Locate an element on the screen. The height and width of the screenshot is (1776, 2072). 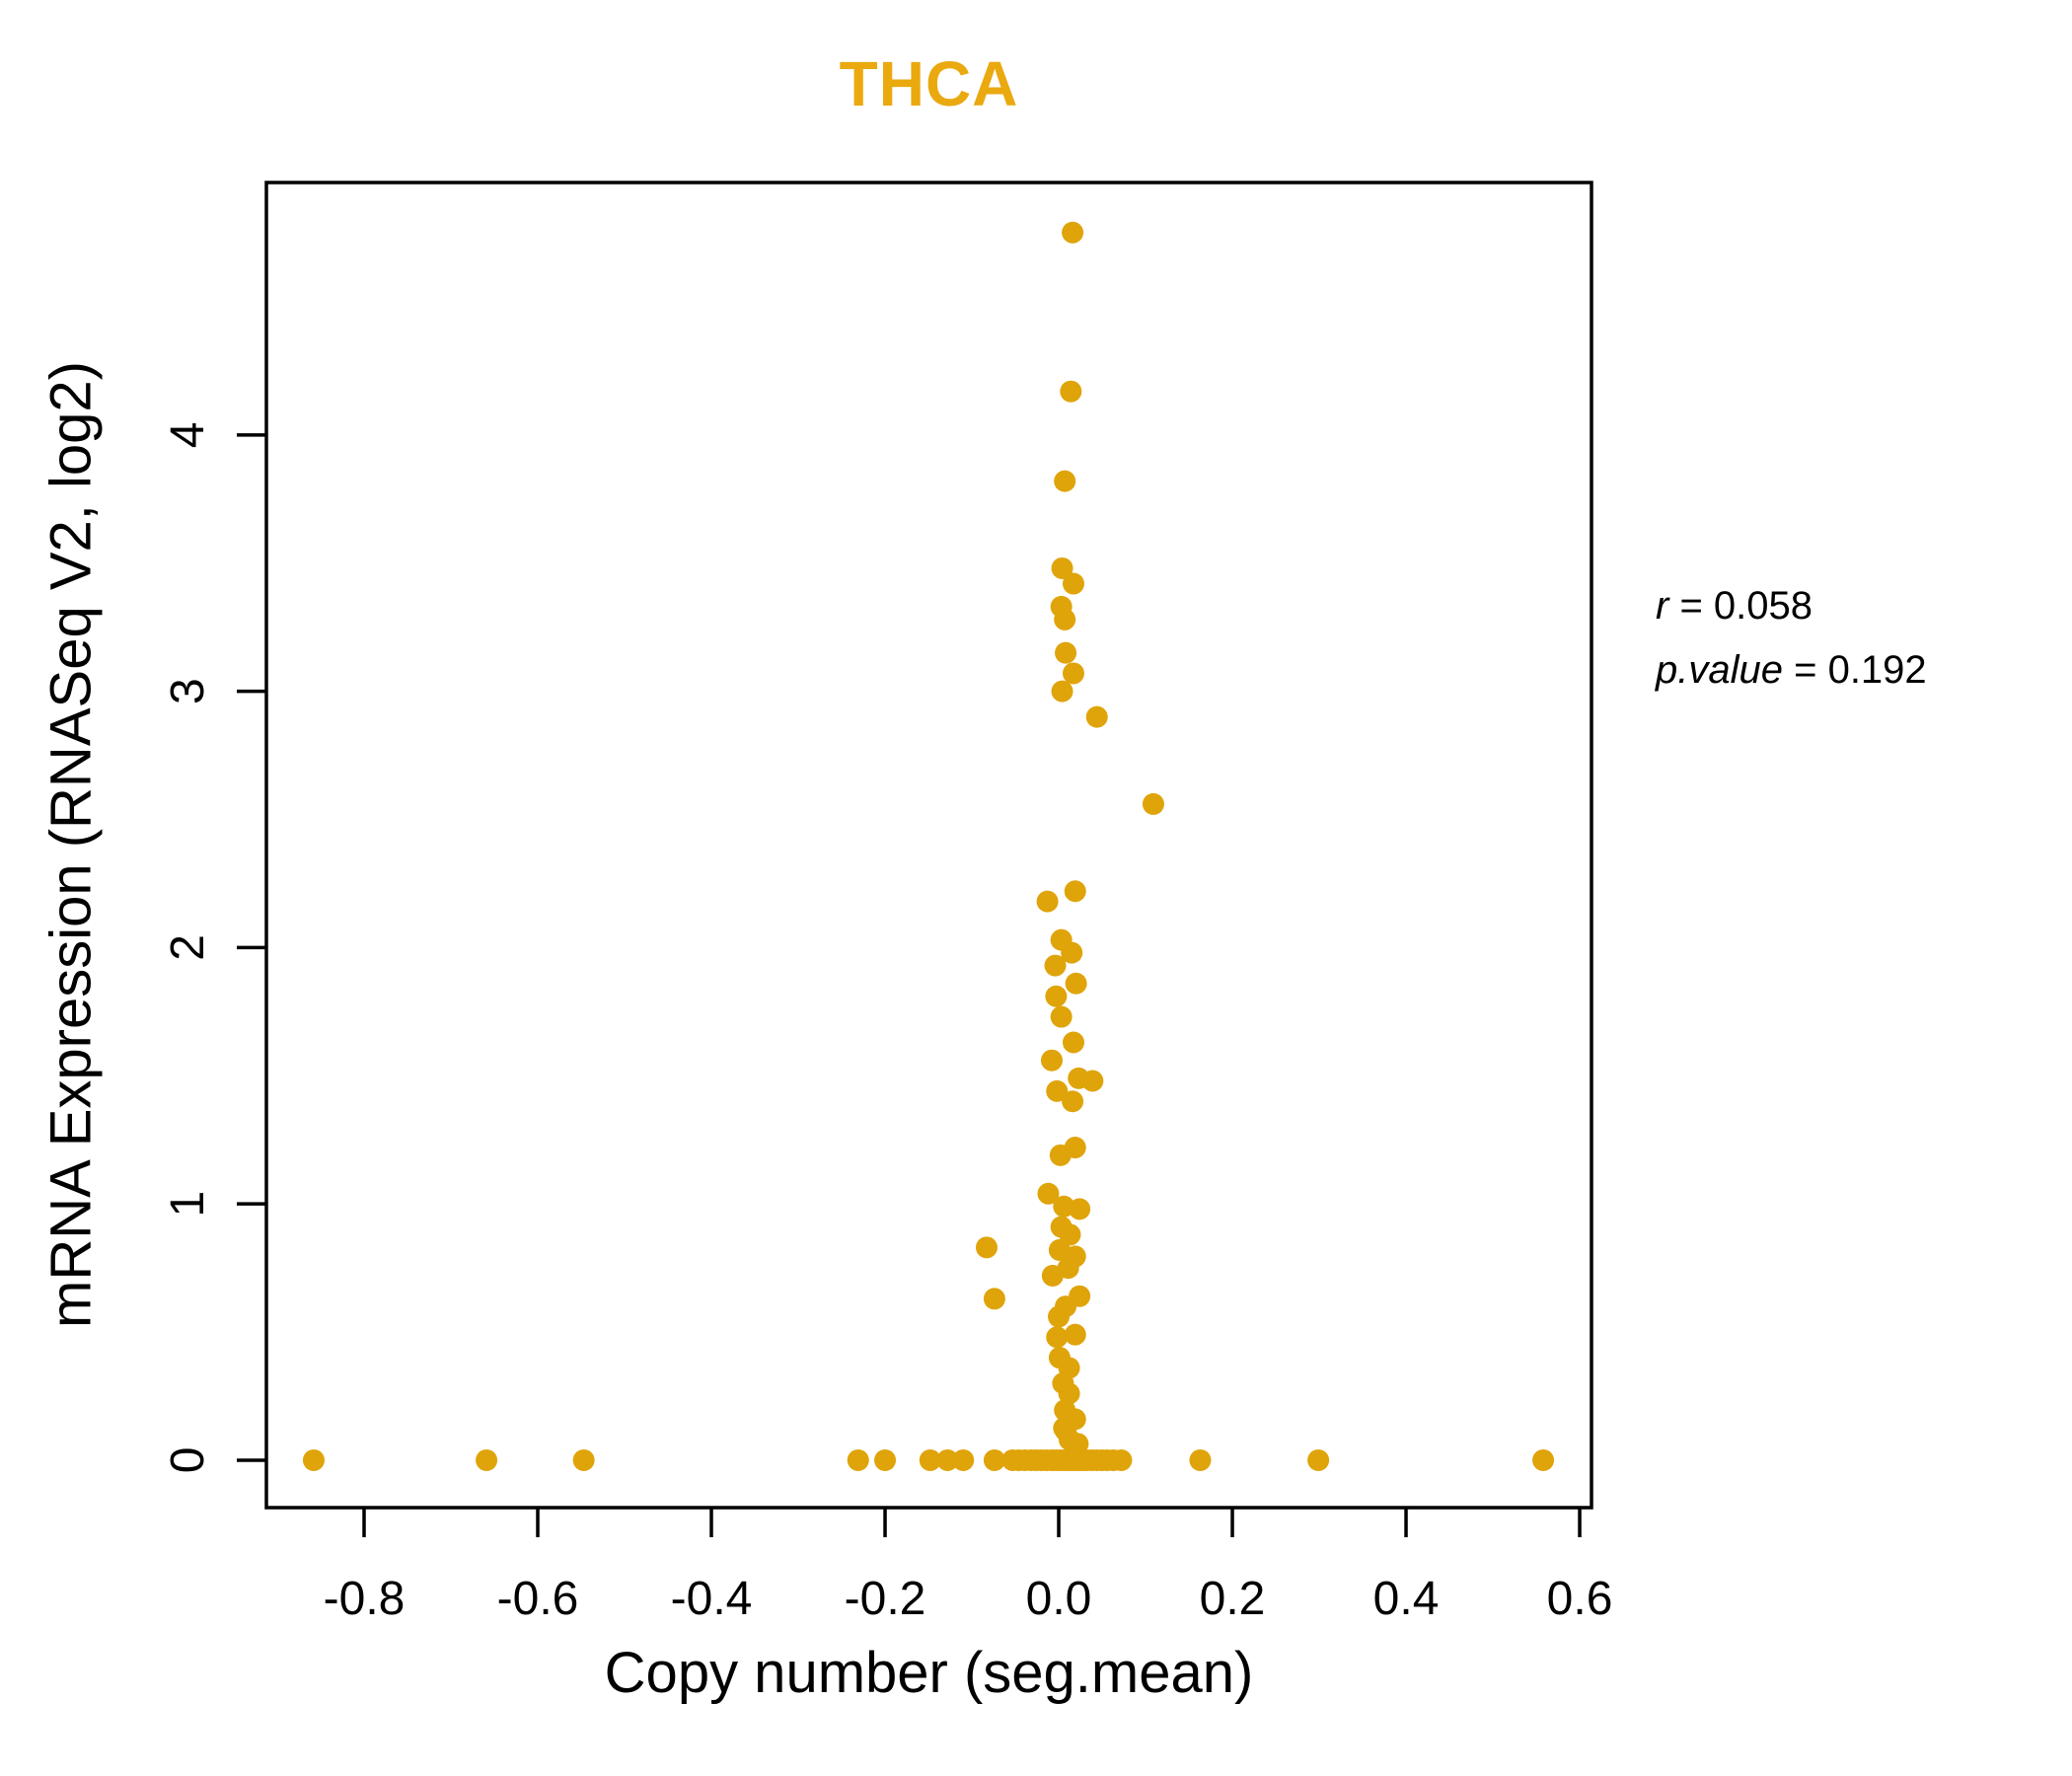
x-tick-label: 0.6 is located at coordinates (1580, 1599).